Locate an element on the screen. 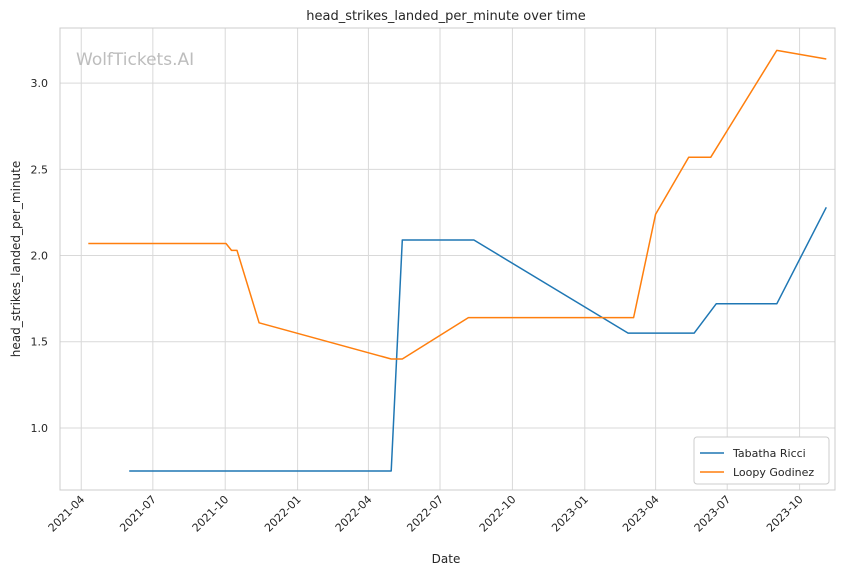 The height and width of the screenshot is (575, 844). y-tick-label: 3.0 is located at coordinates (40, 83).